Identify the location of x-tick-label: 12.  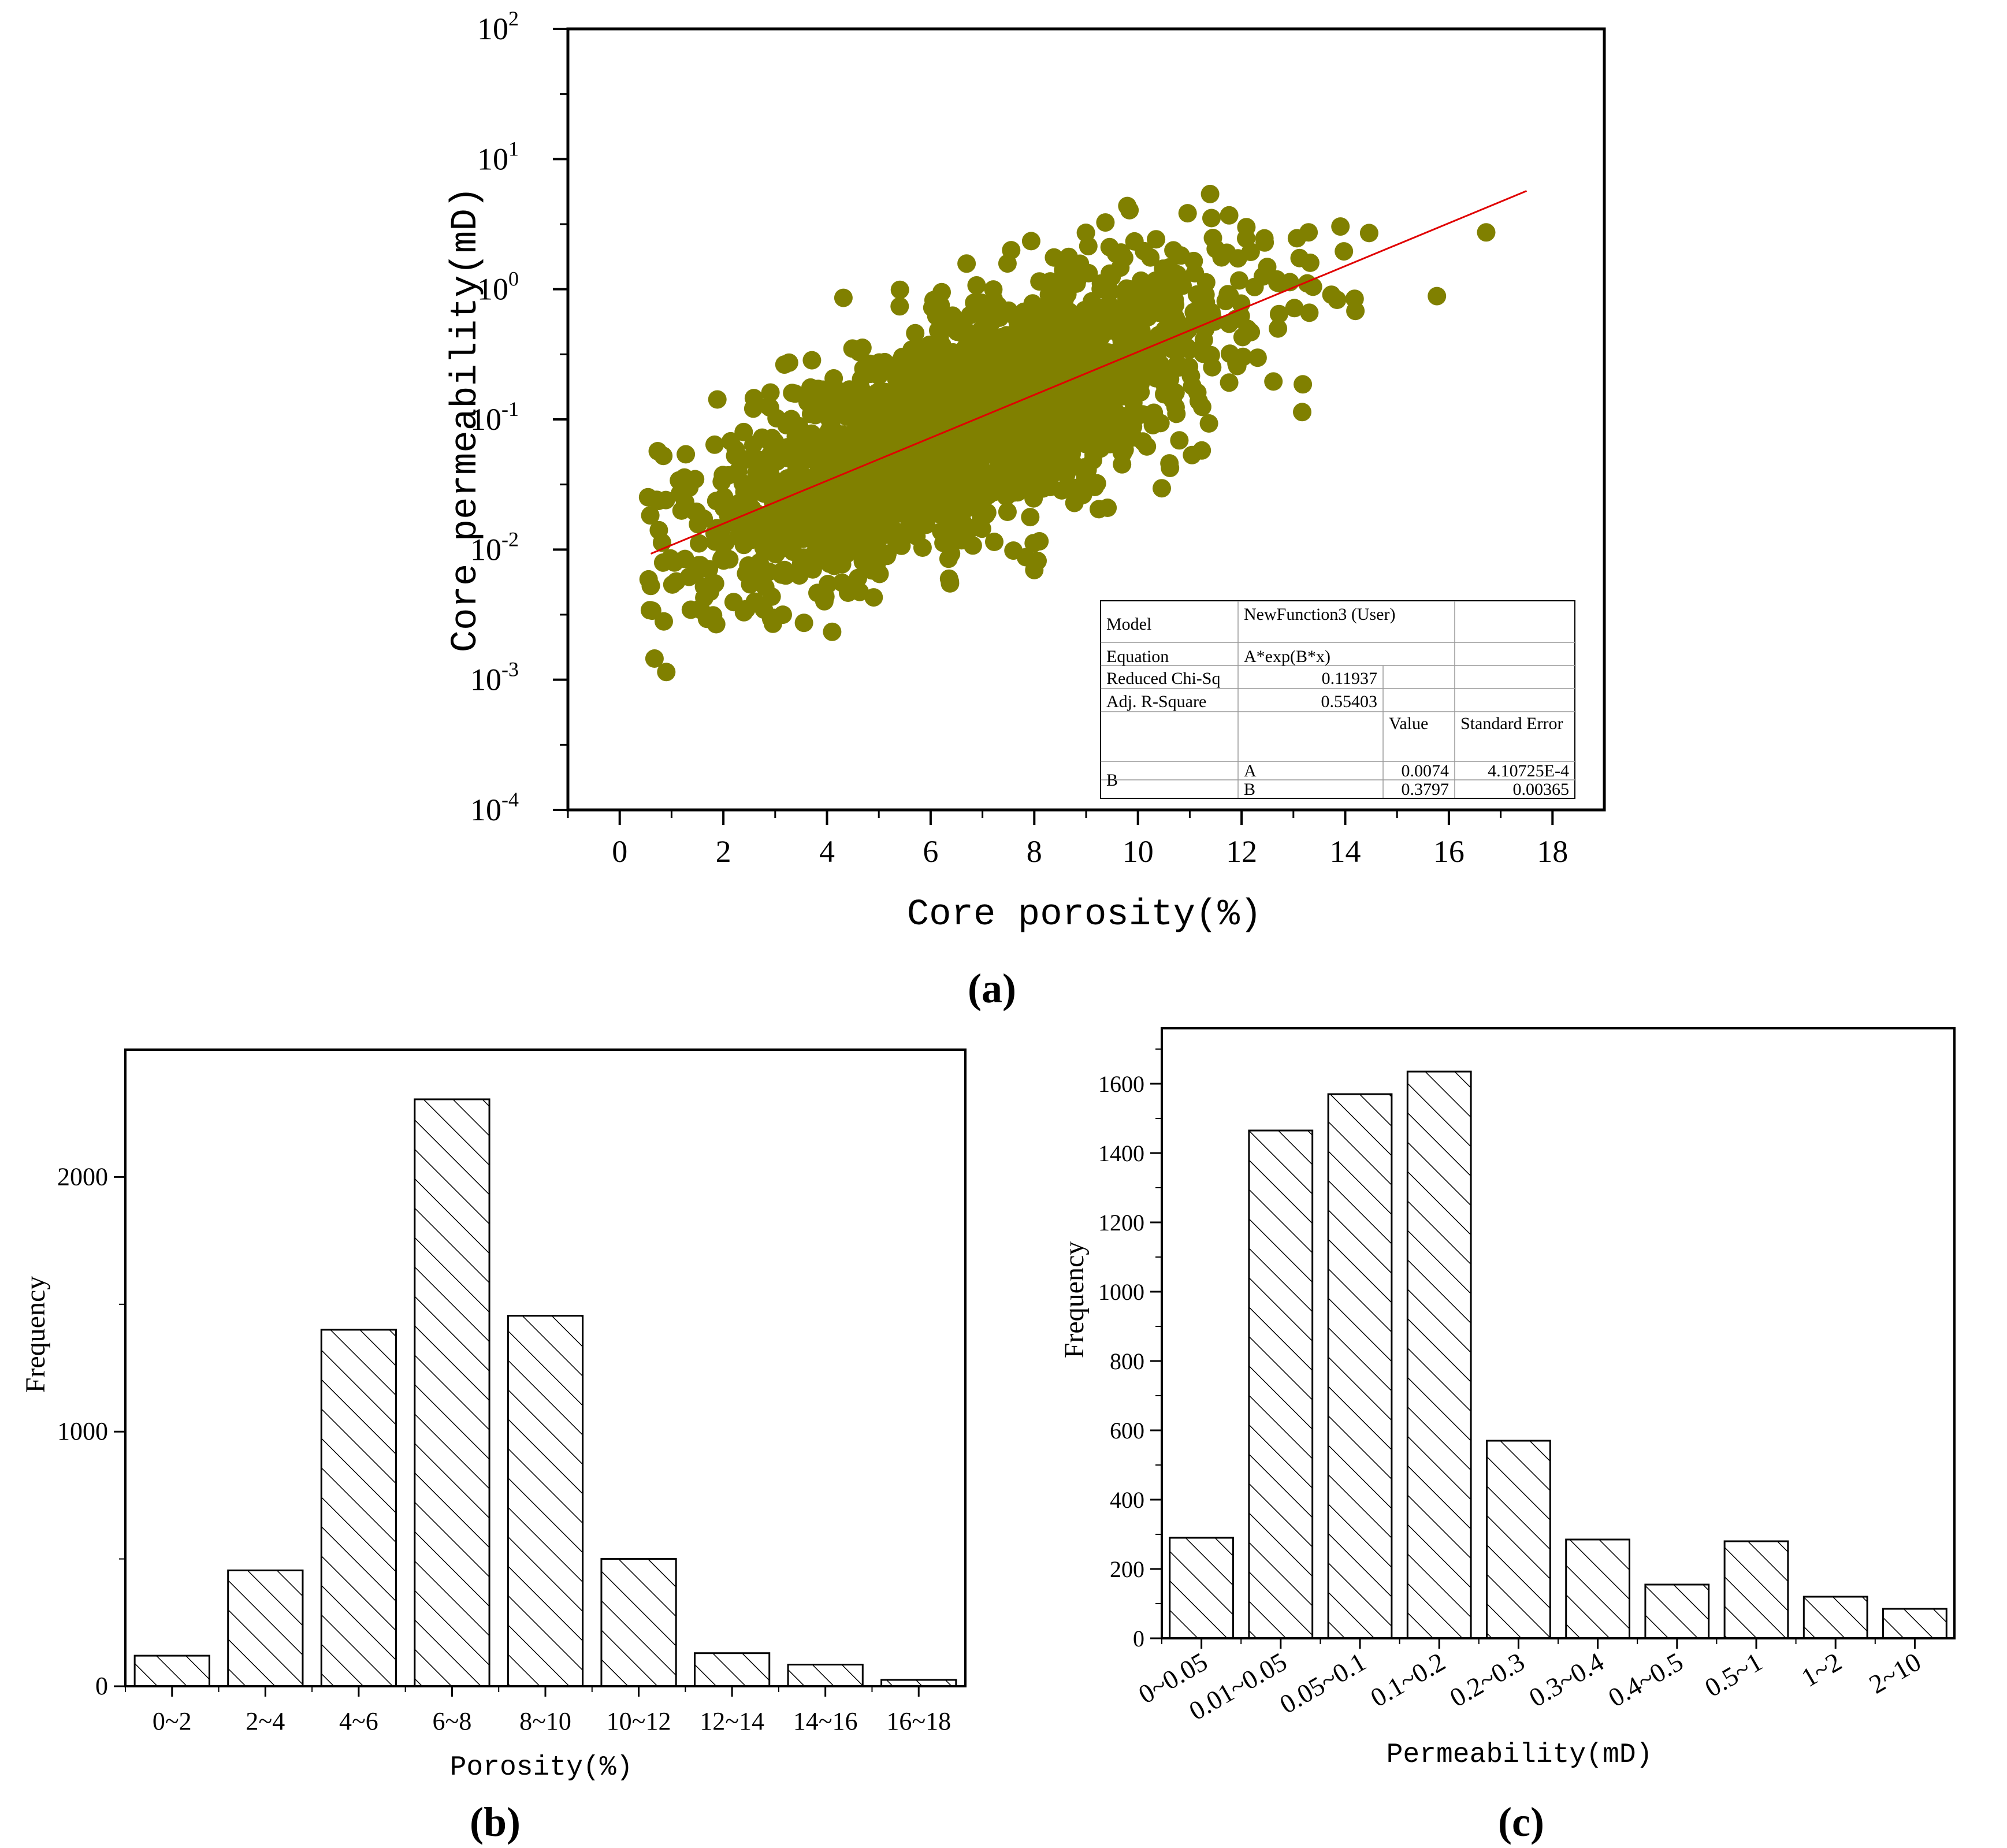
(1241, 851).